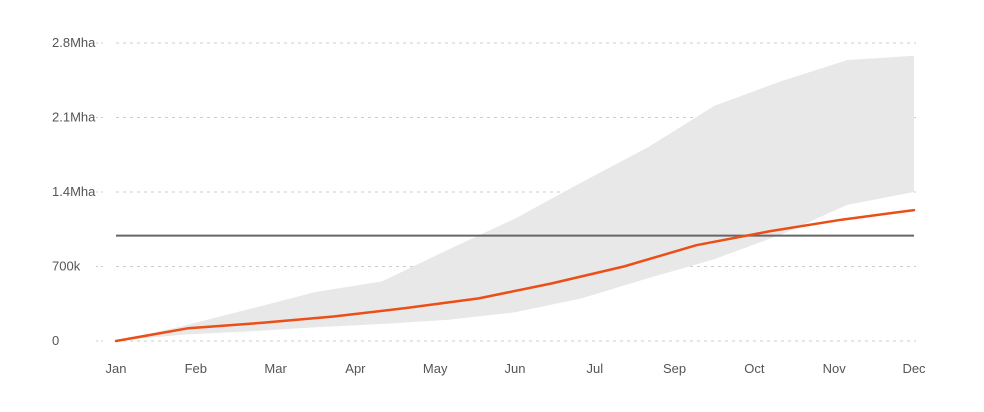 The image size is (984, 412). What do you see at coordinates (754, 368) in the screenshot?
I see `x-tick-label-8: Oct` at bounding box center [754, 368].